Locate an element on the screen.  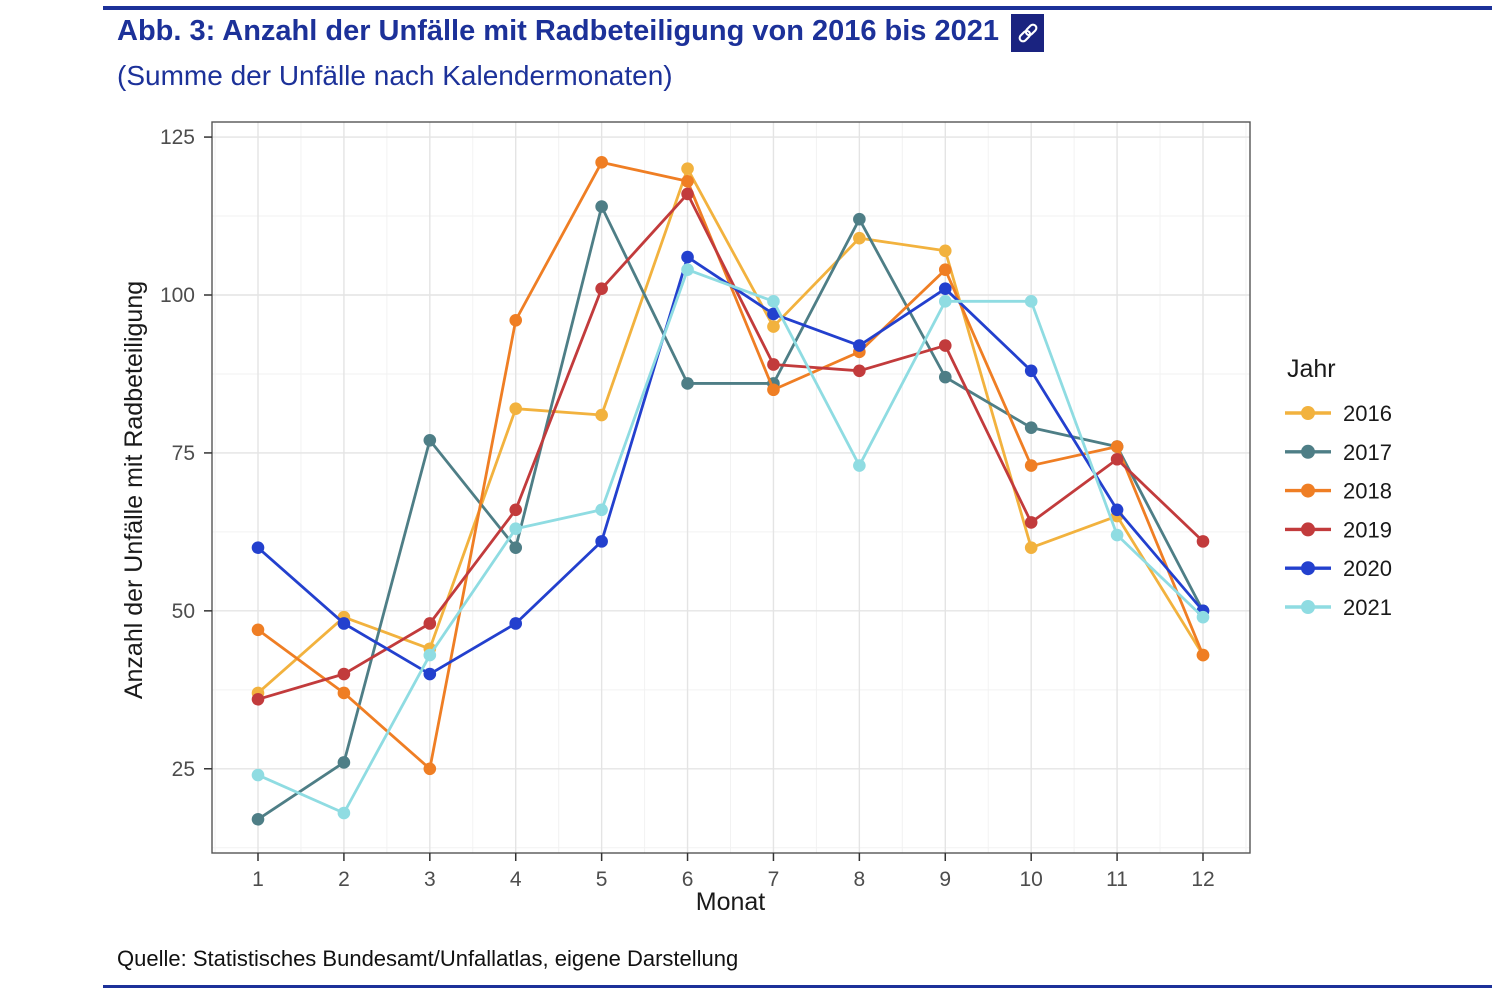
legend: Jahr 2016 2017 2018 2019 2020 2021 is located at coordinates (1338, 487).